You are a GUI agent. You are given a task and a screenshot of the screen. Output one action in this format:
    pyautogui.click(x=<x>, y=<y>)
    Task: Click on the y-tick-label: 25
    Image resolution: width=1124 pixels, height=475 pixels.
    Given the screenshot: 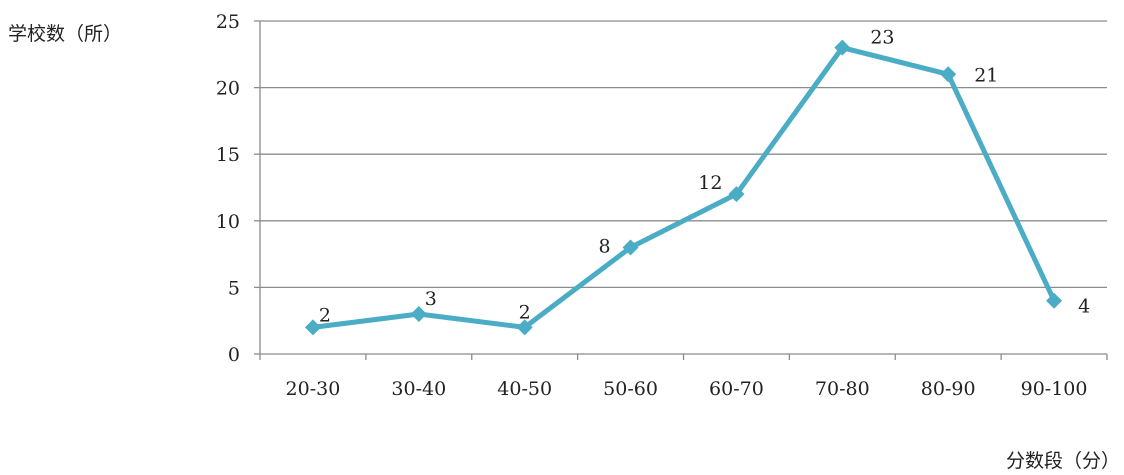 What is the action you would take?
    pyautogui.click(x=228, y=22)
    